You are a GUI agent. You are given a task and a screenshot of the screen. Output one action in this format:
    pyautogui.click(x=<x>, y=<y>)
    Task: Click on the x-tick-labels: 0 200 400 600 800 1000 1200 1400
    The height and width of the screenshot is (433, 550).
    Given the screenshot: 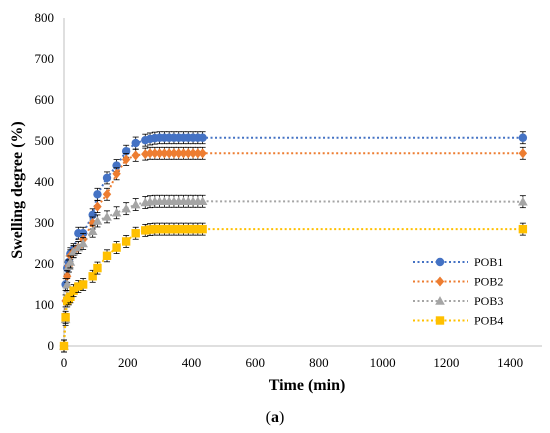 What is the action you would take?
    pyautogui.click(x=292, y=362)
    